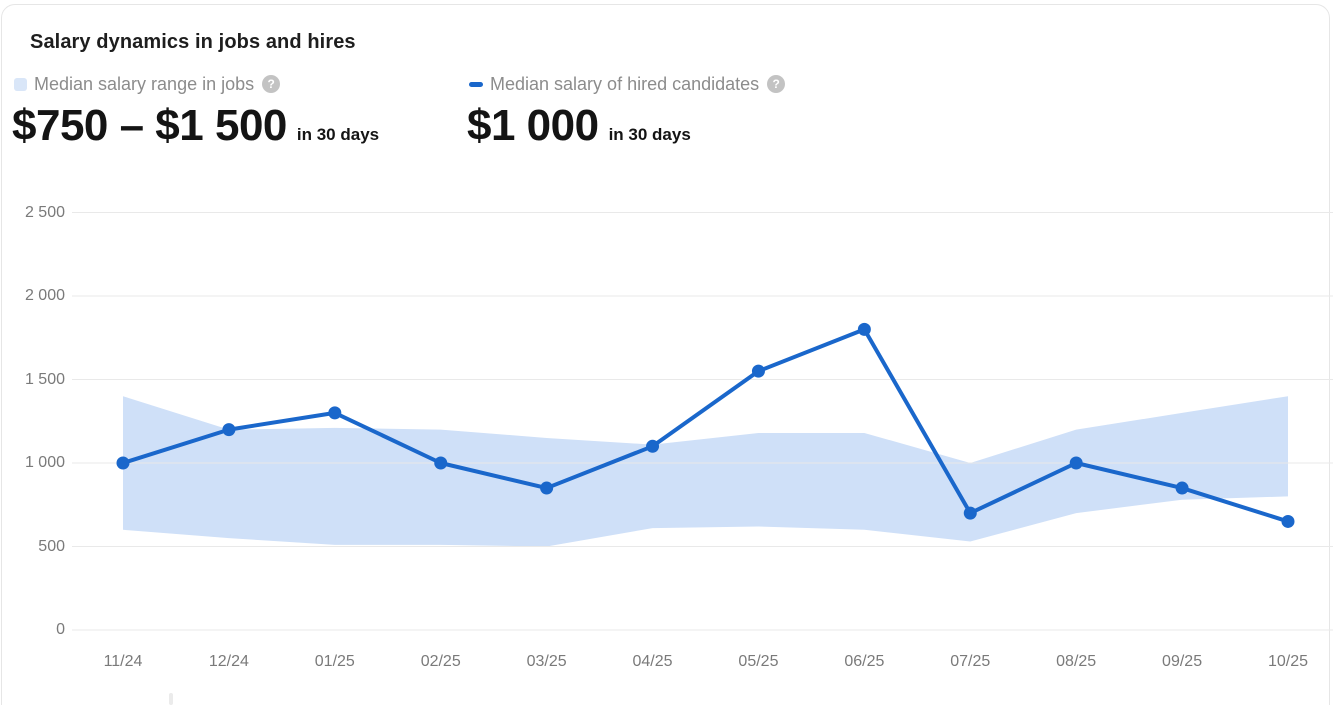 The image size is (1333, 705). I want to click on x-tick-label: 09/25, so click(1182, 661).